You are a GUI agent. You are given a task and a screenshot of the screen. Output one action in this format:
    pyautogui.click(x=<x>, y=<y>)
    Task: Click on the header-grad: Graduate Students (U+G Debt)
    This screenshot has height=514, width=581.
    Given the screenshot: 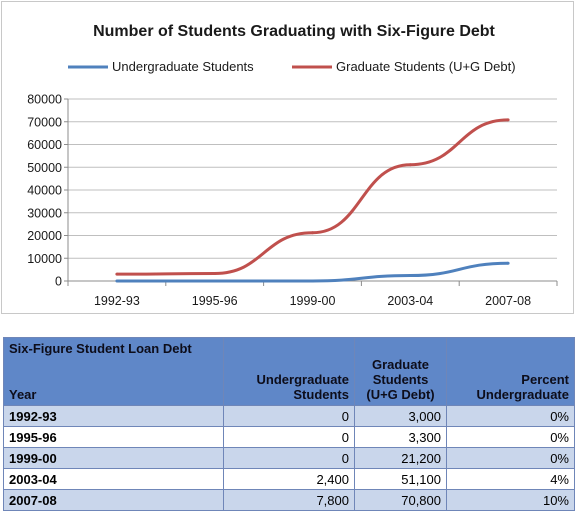 What is the action you would take?
    pyautogui.click(x=400, y=371)
    